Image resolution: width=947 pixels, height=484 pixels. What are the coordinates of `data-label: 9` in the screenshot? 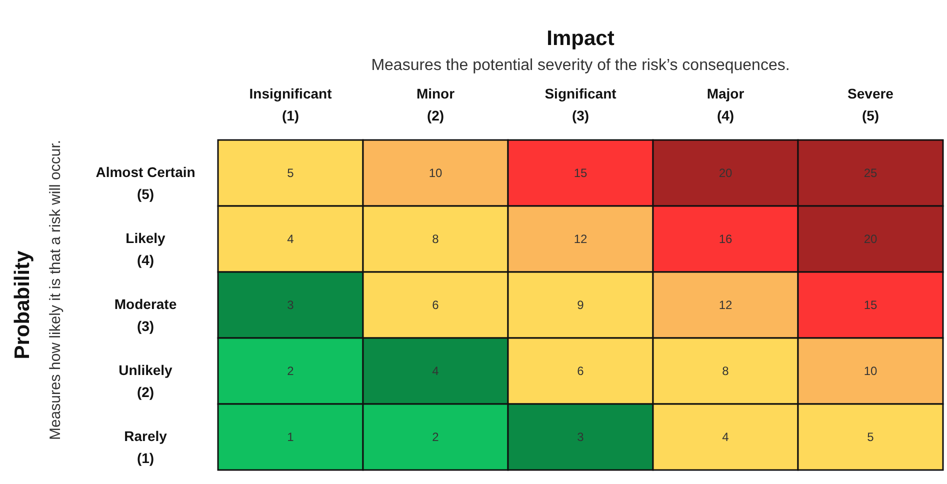 It's located at (580, 305).